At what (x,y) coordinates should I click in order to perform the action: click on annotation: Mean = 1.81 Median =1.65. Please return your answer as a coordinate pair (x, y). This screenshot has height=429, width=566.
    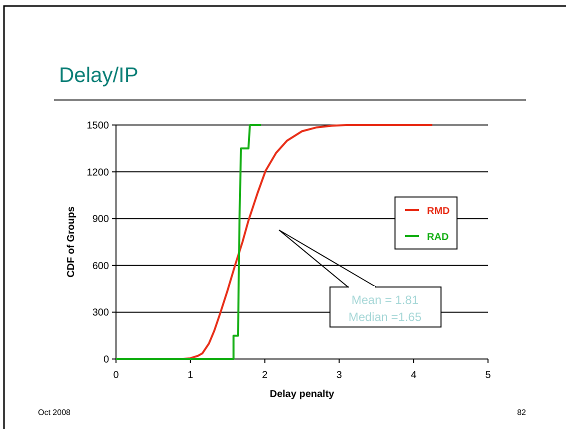
    Looking at the image, I should click on (385, 308).